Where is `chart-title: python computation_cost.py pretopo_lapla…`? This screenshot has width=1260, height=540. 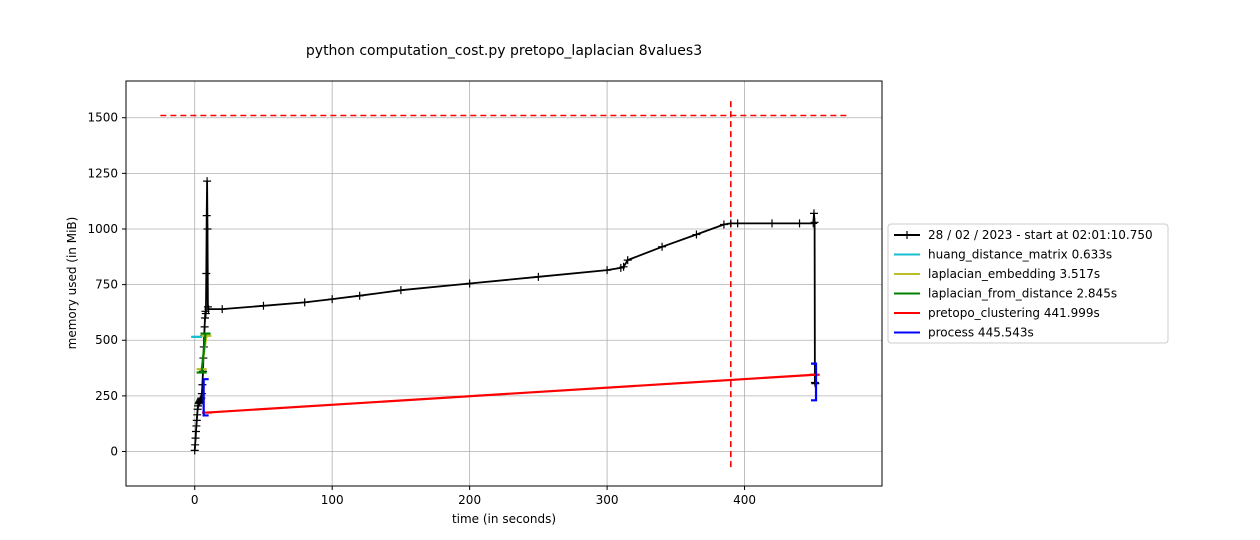 chart-title: python computation_cost.py pretopo_lapla… is located at coordinates (504, 51).